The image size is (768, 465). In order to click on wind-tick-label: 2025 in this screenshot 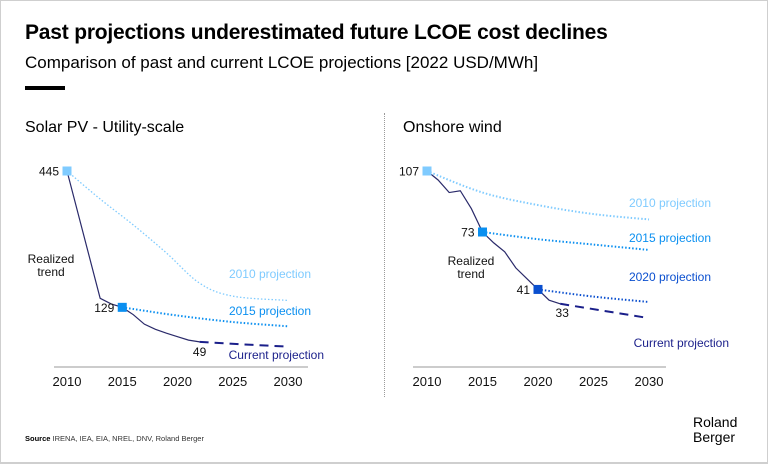, I will do `click(593, 381)`.